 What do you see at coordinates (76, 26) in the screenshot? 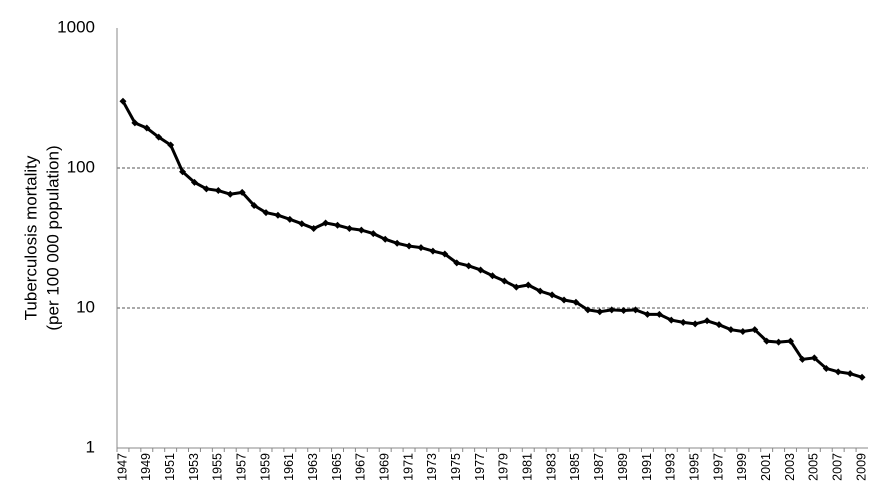
I see `y-tick-label: 1000` at bounding box center [76, 26].